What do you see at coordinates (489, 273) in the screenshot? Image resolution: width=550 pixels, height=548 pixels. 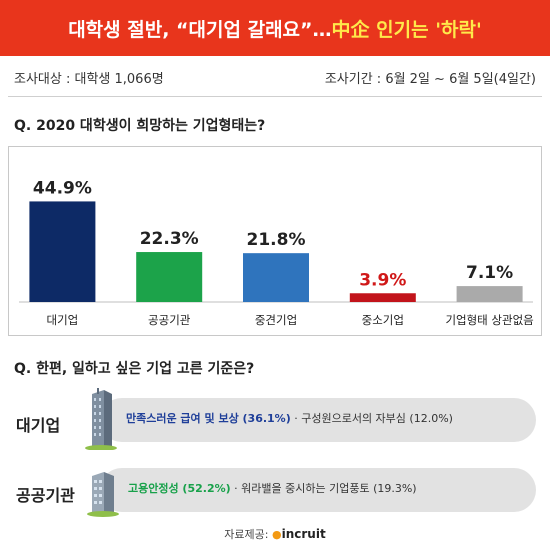 I see `data-label-4: 7.1%` at bounding box center [489, 273].